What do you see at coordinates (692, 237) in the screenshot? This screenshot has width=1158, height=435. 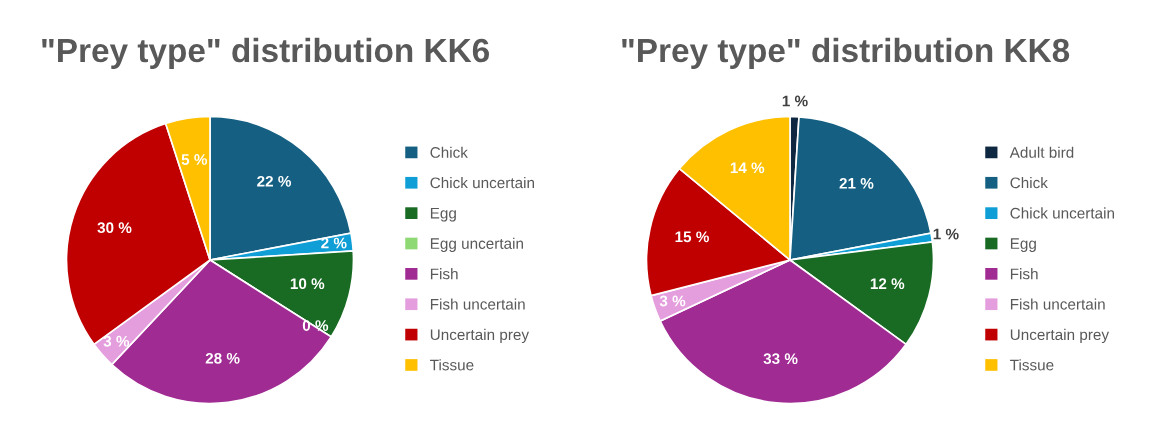 I see `data-label: 15 %` at bounding box center [692, 237].